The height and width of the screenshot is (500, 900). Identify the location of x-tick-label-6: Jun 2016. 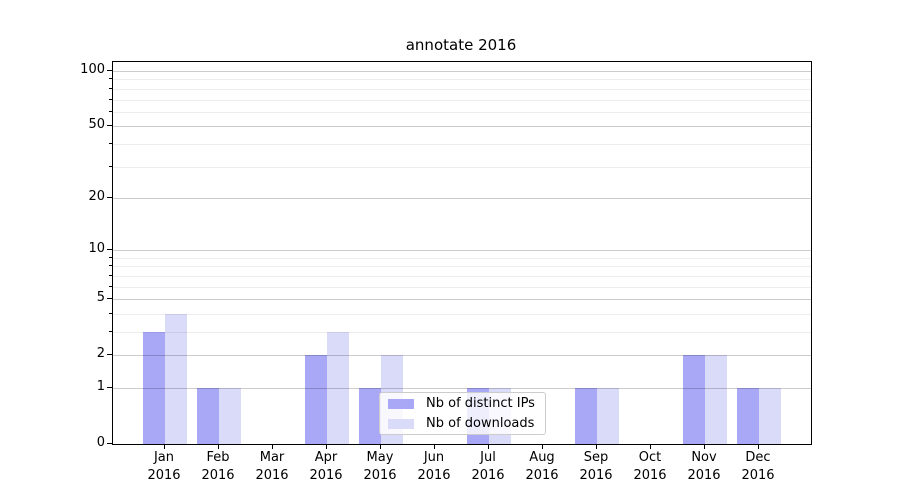
(434, 466).